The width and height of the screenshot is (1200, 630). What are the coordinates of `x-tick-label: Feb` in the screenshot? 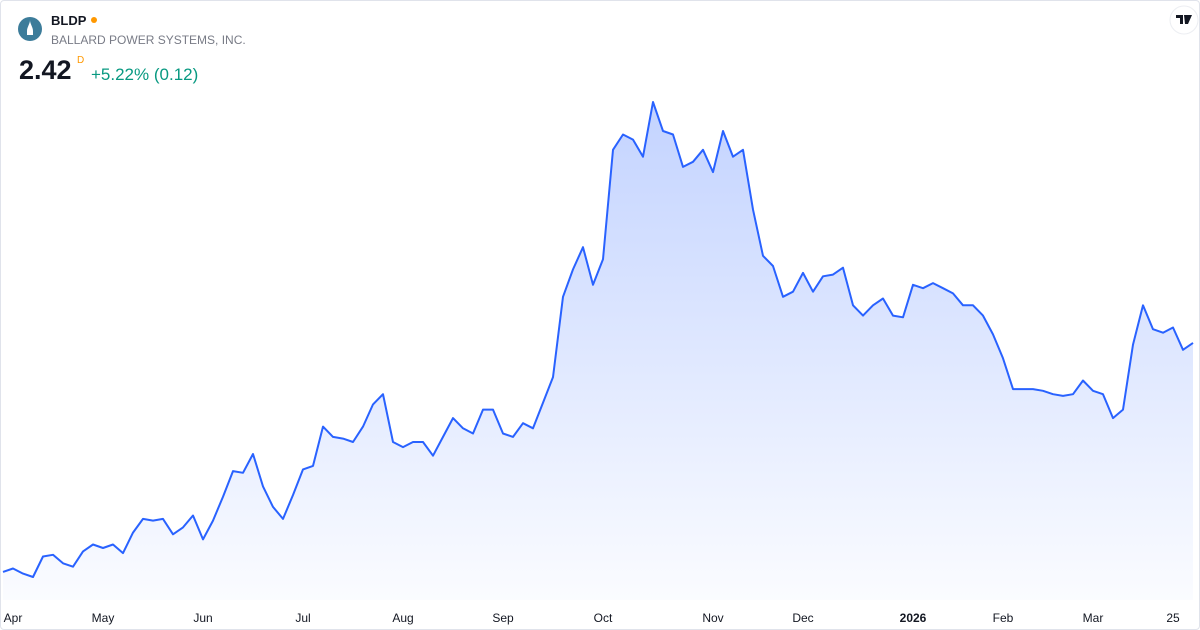 It's located at (1003, 618).